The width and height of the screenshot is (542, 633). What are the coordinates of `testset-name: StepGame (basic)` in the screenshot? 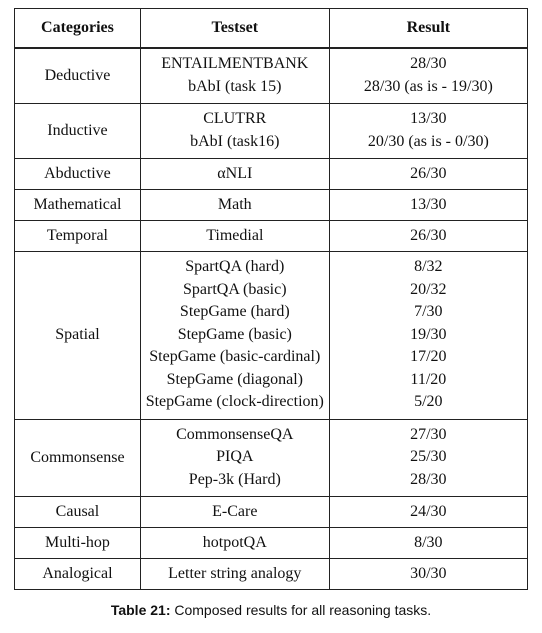 It's located at (234, 334).